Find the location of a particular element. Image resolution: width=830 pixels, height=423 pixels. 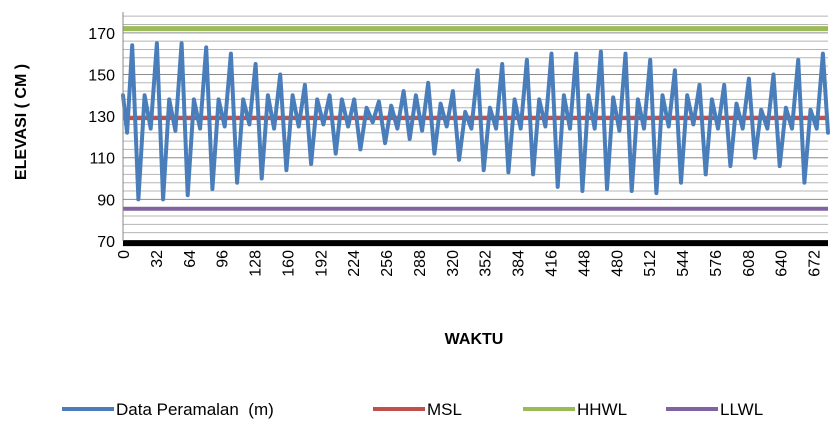

x-tick-label: 32 is located at coordinates (157, 259).